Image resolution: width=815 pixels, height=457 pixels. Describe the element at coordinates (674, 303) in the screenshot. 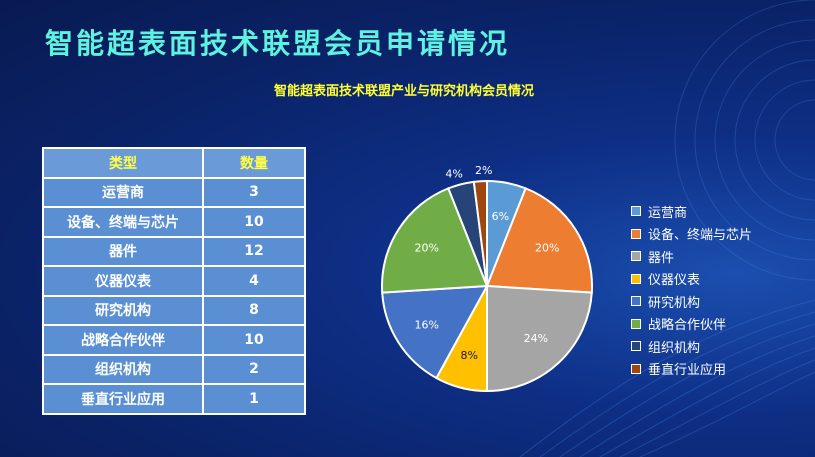

I see `legend-label: 研究机构` at that location.